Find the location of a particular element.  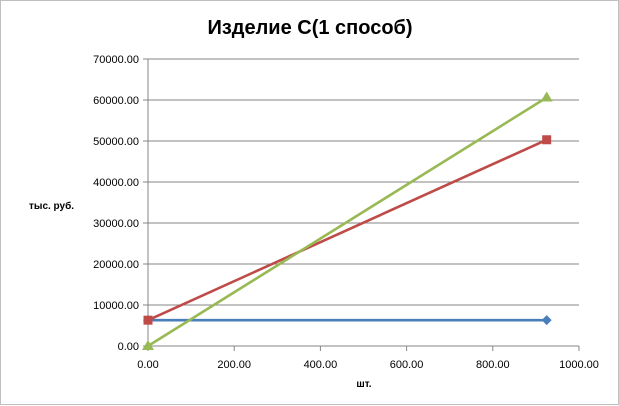

x-axis-tick-labels: 0.00 200.00 400.00 600.00 800.00 1000.00 is located at coordinates (368, 365).